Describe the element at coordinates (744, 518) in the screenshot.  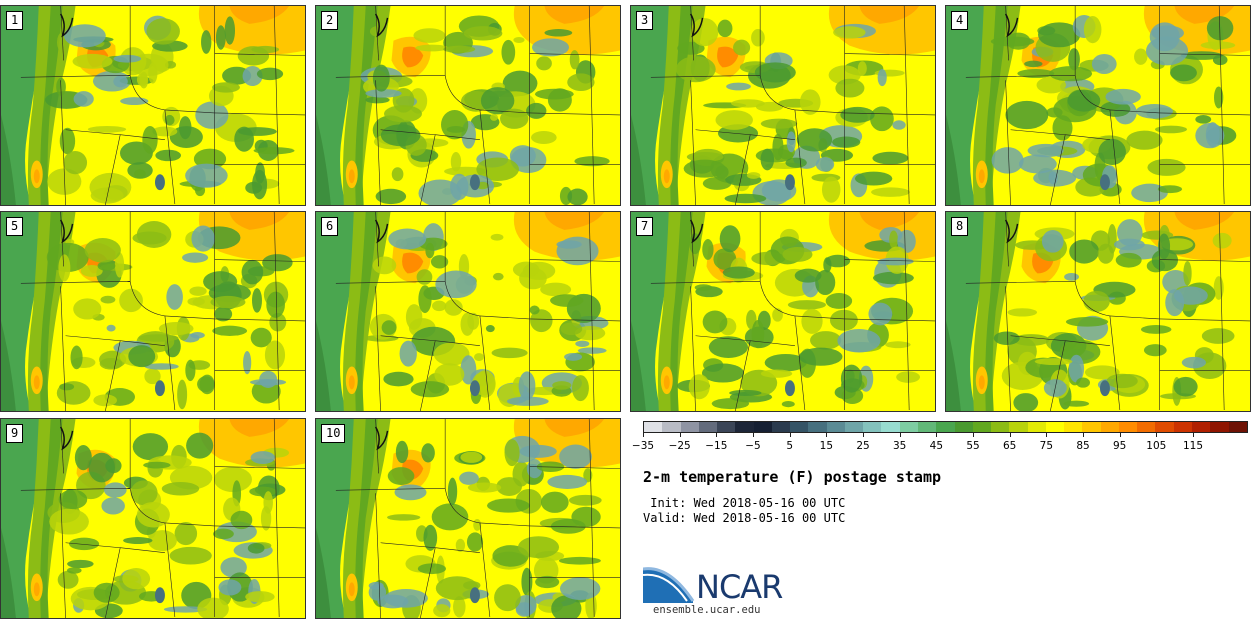
I see `valid-time: Valid: Wed 2018-05-16 00 UTC` at that location.